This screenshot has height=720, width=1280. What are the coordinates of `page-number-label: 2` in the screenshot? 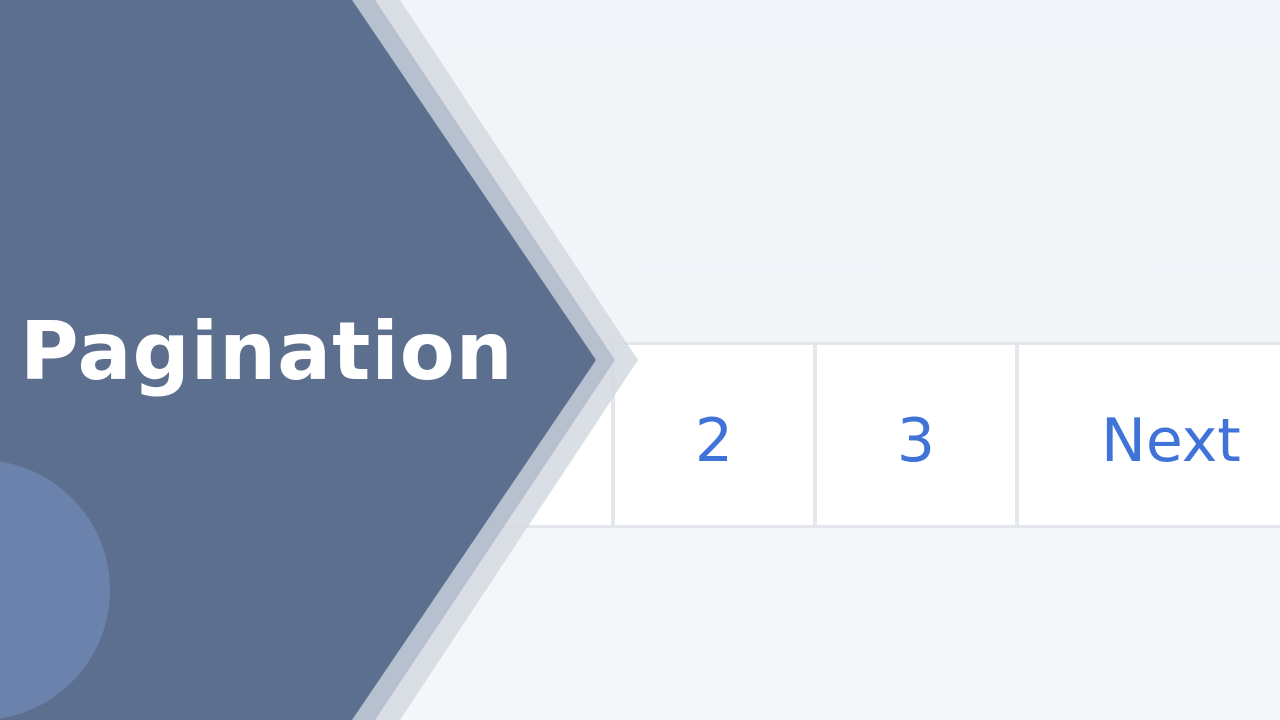 It's located at (714, 441).